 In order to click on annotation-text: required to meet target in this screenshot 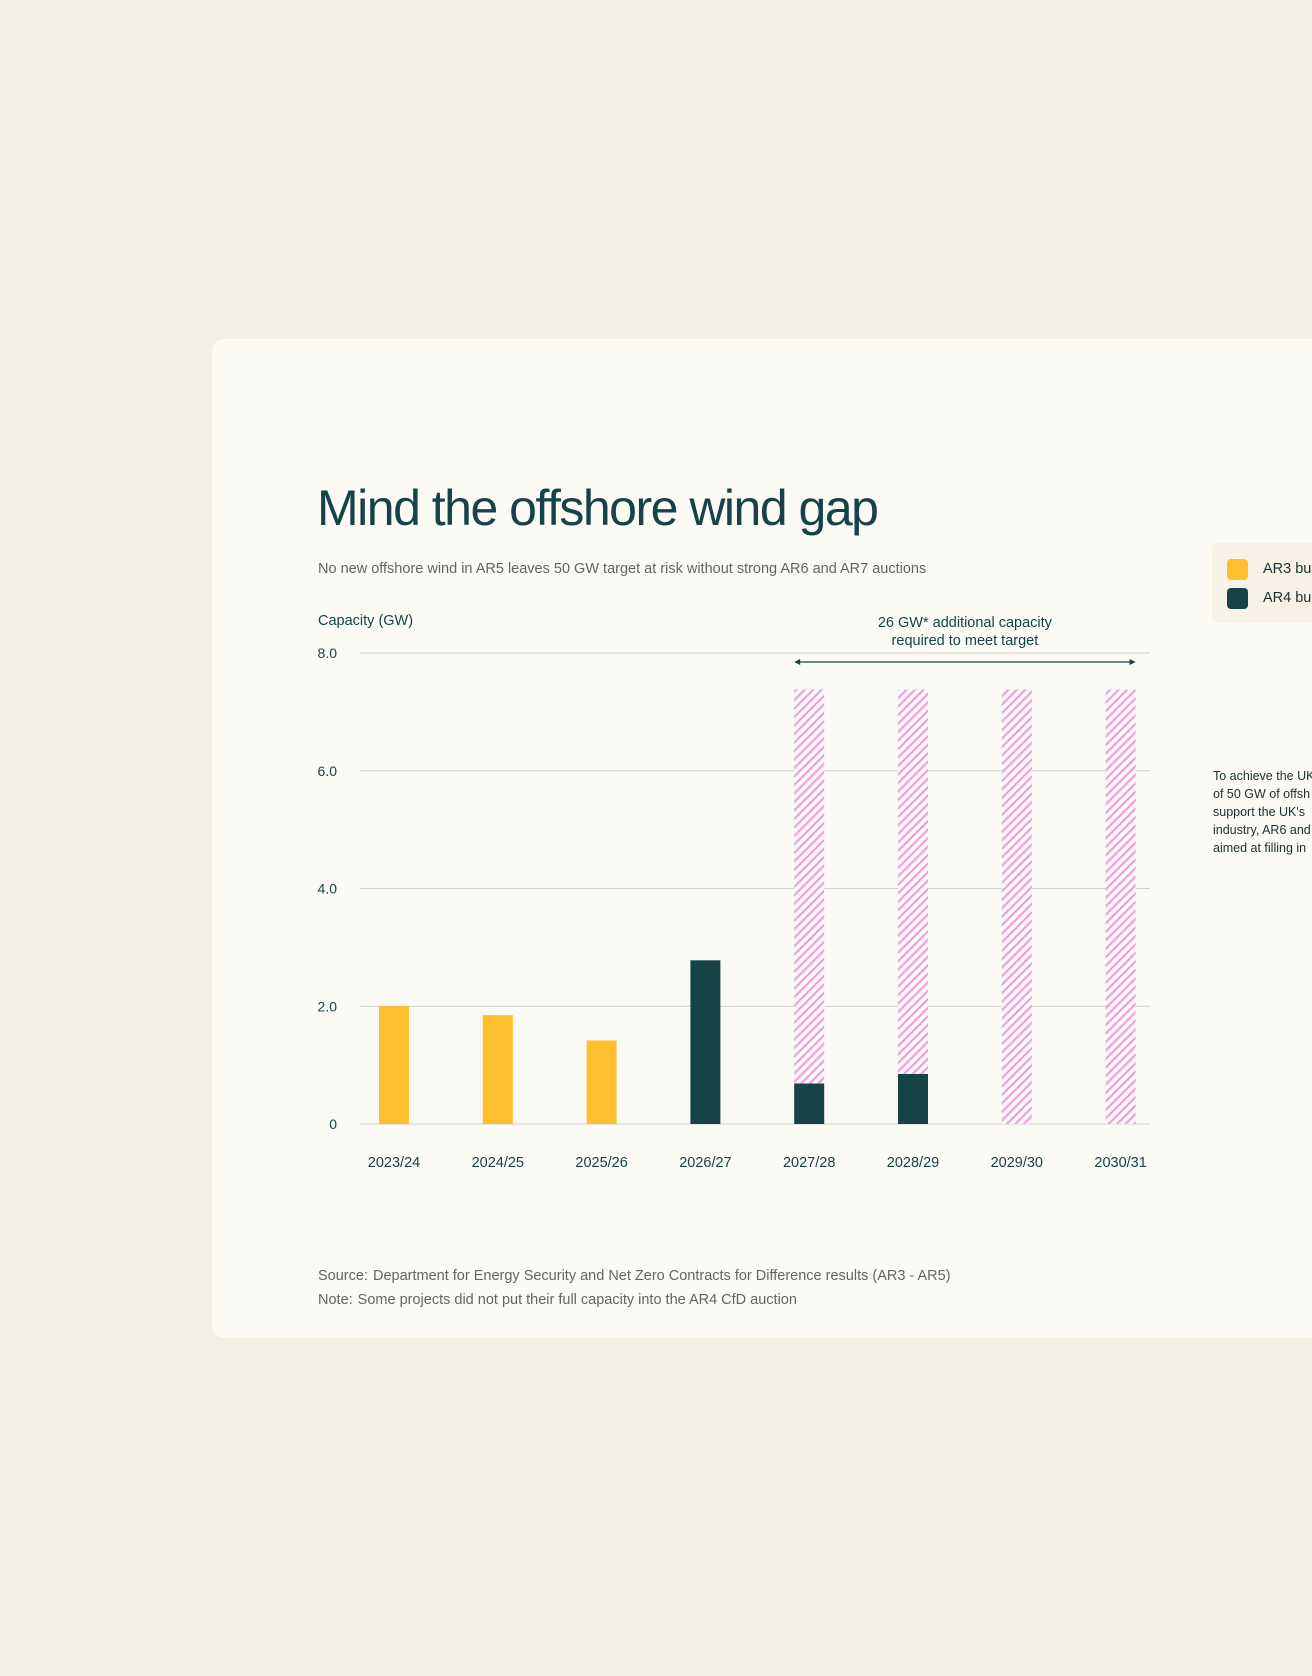, I will do `click(965, 641)`.